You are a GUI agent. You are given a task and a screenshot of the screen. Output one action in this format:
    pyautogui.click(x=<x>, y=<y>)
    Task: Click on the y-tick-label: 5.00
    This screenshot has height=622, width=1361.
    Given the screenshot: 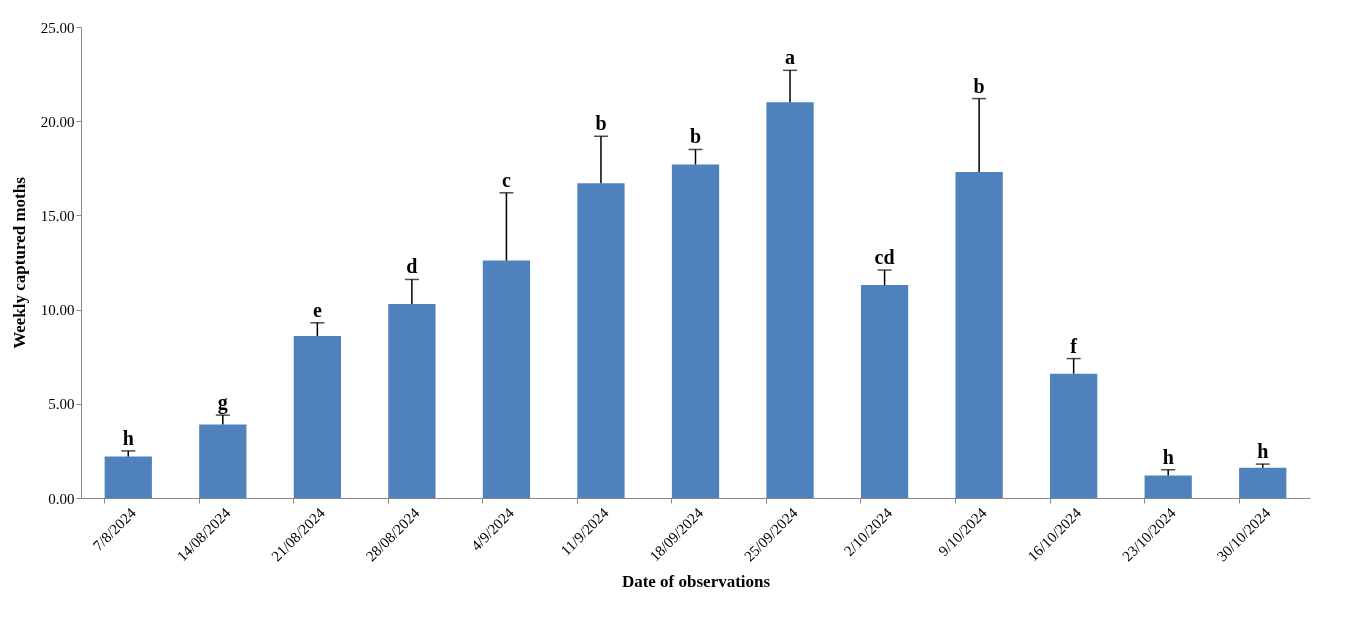 What is the action you would take?
    pyautogui.click(x=61, y=404)
    